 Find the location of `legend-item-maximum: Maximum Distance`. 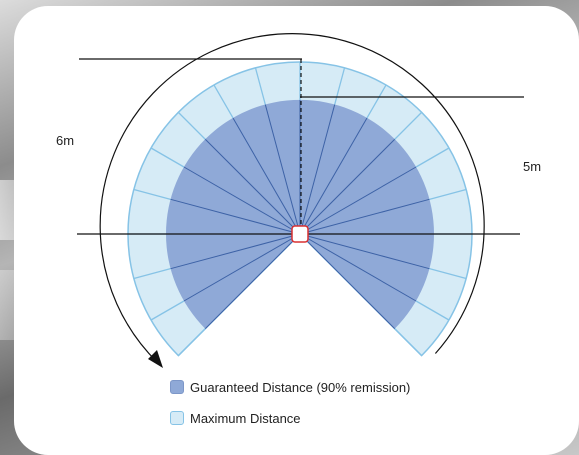

legend-item-maximum: Maximum Distance is located at coordinates (290, 418).